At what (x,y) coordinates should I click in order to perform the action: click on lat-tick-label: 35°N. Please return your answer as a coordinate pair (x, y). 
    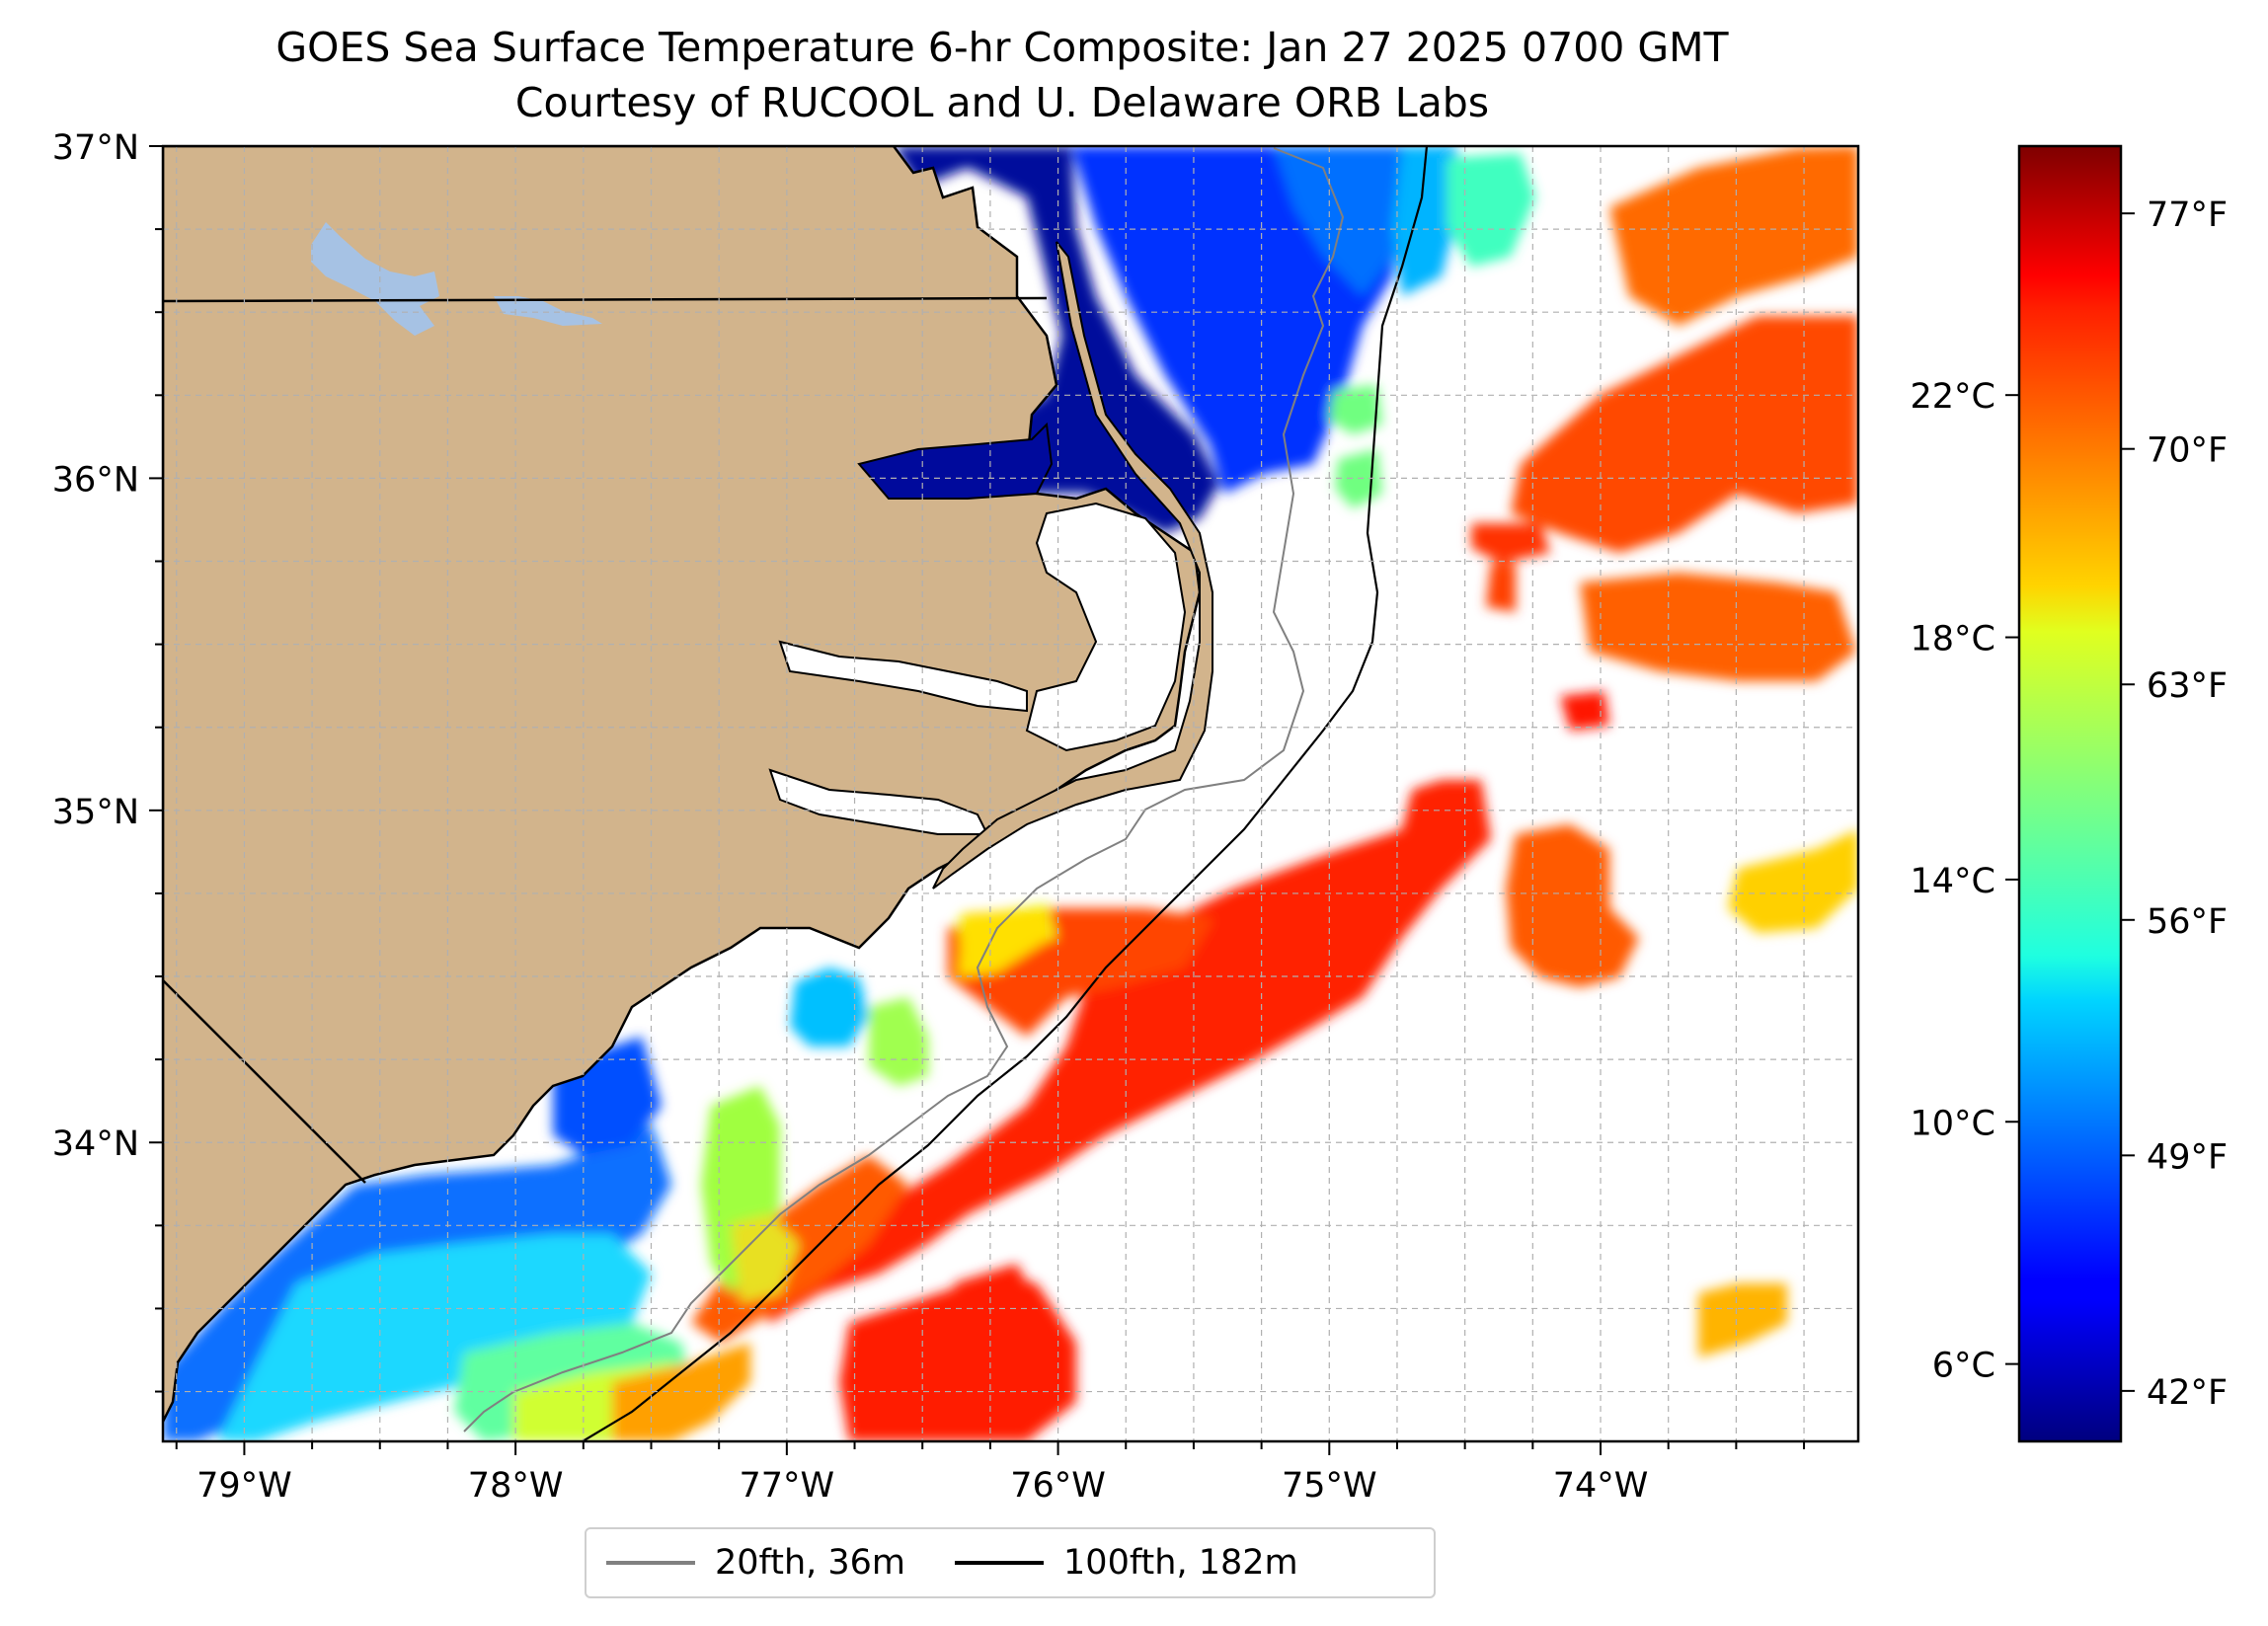
    Looking at the image, I should click on (95, 812).